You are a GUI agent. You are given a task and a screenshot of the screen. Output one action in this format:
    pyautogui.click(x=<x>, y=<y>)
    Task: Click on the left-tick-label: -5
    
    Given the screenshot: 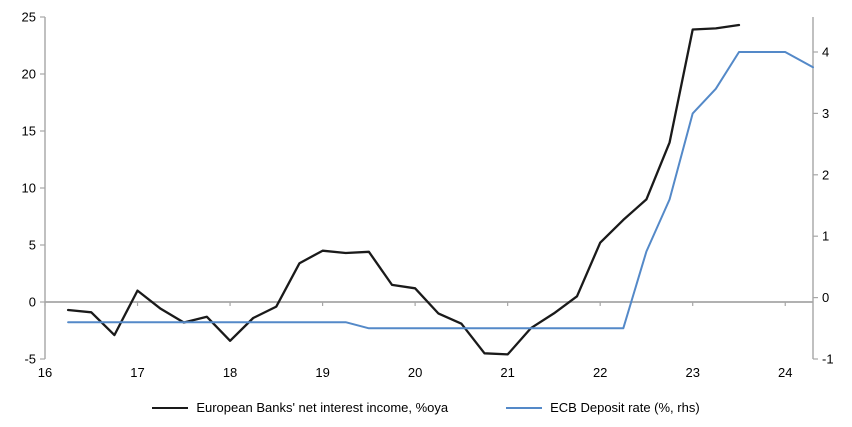 What is the action you would take?
    pyautogui.click(x=30, y=359)
    